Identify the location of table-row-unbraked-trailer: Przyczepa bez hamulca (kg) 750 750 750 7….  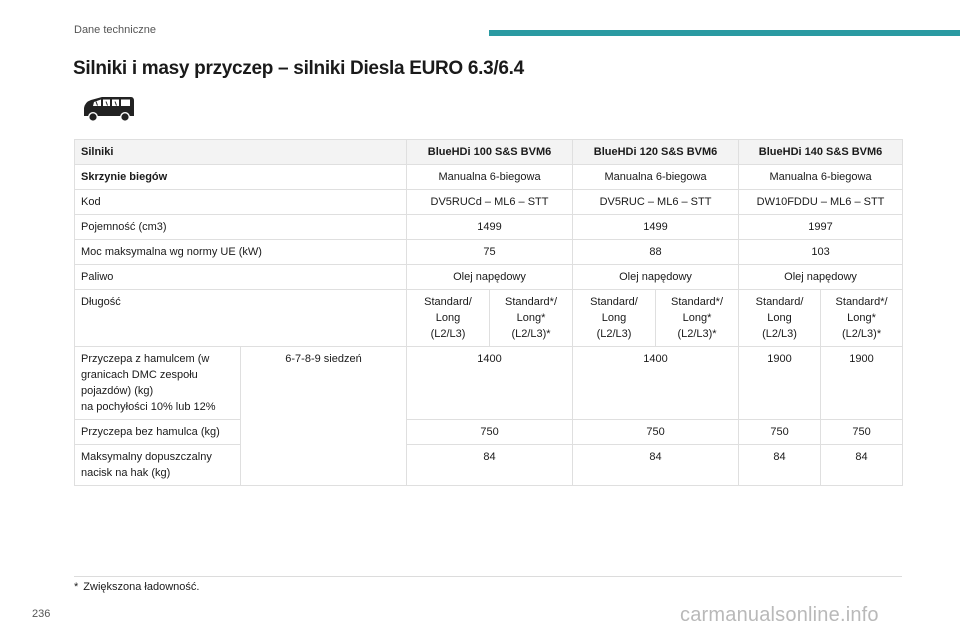
(489, 432).